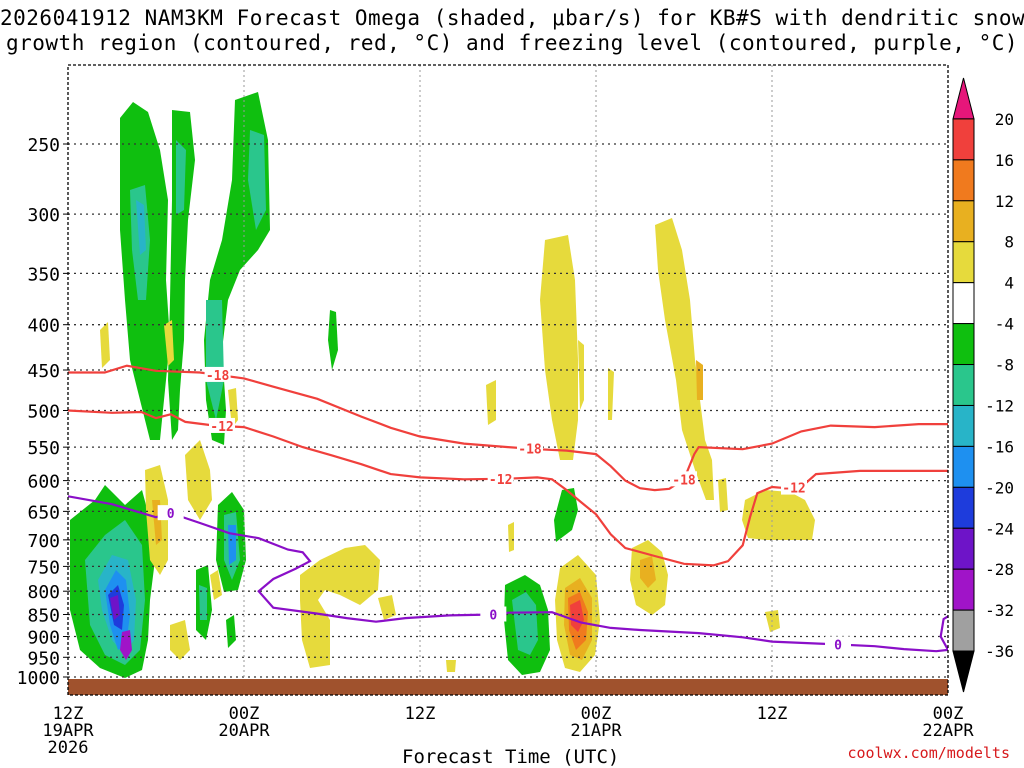 The height and width of the screenshot is (768, 1024). I want to click on y-tick-label: 850, so click(43, 616).